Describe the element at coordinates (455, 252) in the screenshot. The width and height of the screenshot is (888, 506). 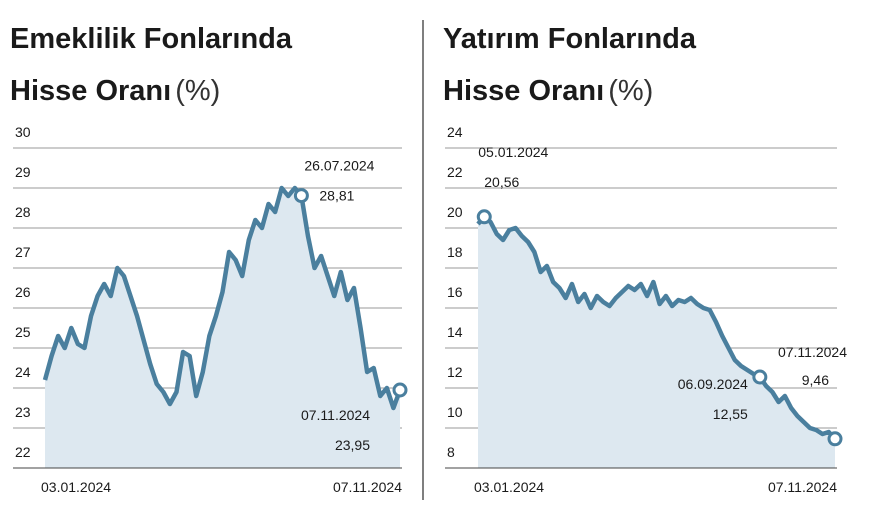
I see `y-tick-label: 18` at that location.